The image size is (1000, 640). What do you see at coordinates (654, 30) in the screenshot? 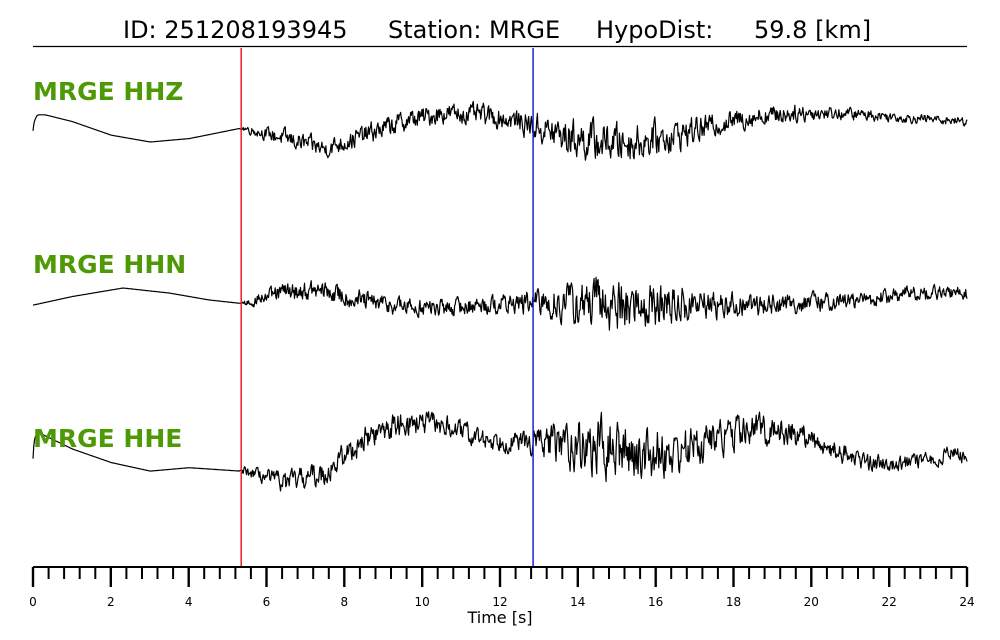
I see `title-hypodist-label: HypoDist:` at bounding box center [654, 30].